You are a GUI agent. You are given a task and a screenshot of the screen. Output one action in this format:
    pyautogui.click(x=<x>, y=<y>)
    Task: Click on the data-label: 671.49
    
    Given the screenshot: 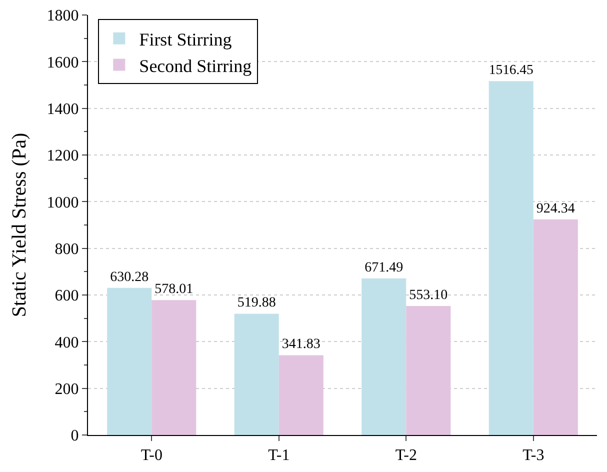 What is the action you would take?
    pyautogui.click(x=384, y=268)
    